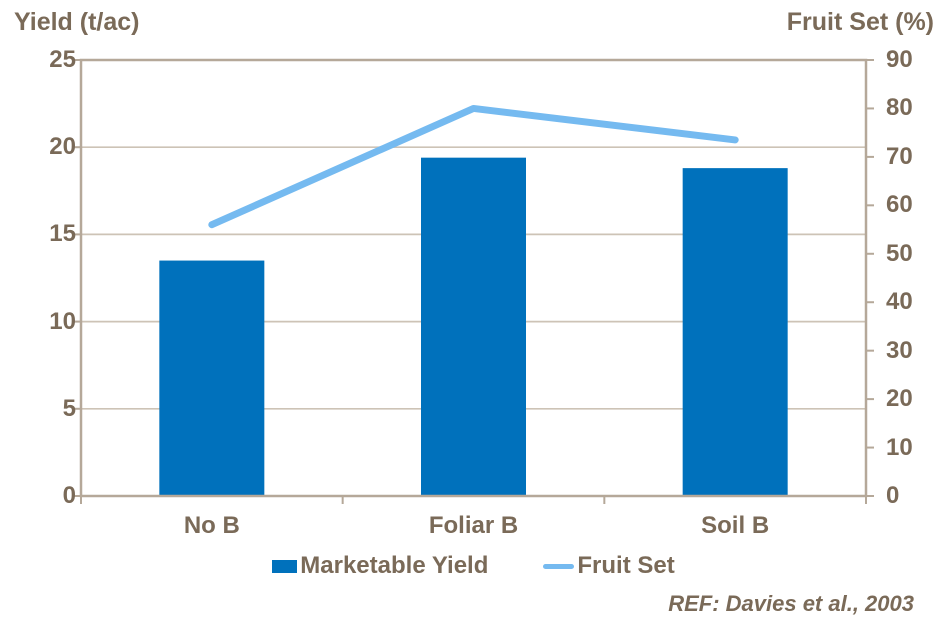  I want to click on y-right-tick-label-50: 50, so click(899, 253).